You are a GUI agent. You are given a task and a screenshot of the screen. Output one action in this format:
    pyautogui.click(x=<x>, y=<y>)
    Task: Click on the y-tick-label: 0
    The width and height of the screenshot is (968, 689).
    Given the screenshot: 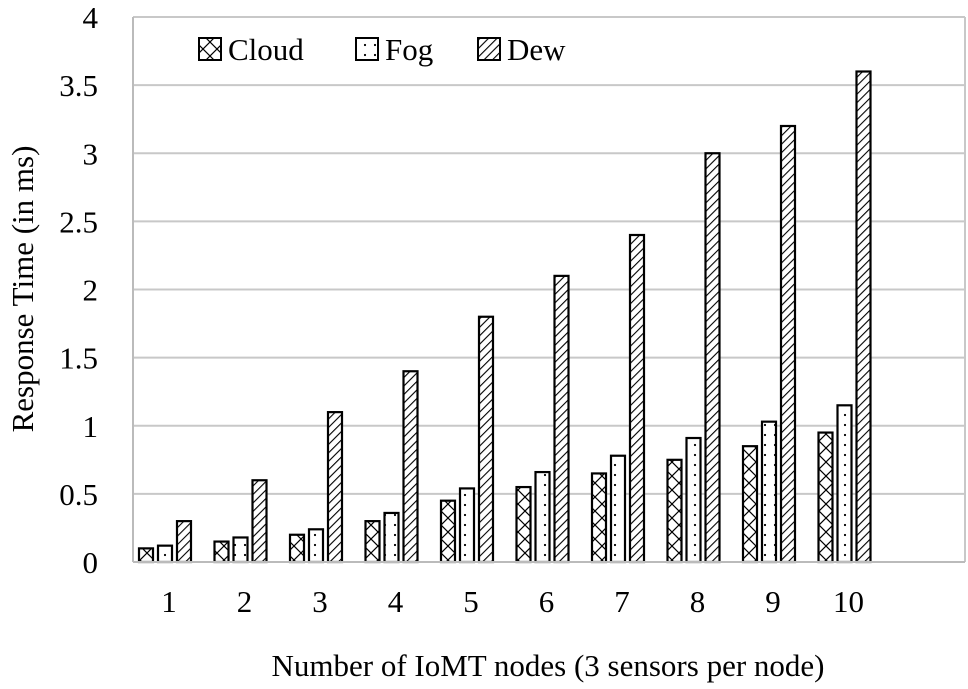 What is the action you would take?
    pyautogui.click(x=91, y=562)
    